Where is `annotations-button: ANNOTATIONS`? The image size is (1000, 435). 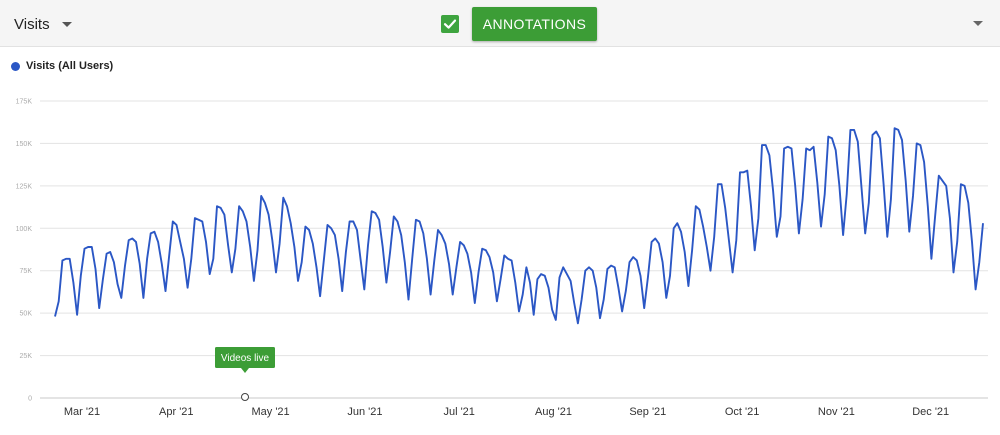 annotations-button: ANNOTATIONS is located at coordinates (534, 24).